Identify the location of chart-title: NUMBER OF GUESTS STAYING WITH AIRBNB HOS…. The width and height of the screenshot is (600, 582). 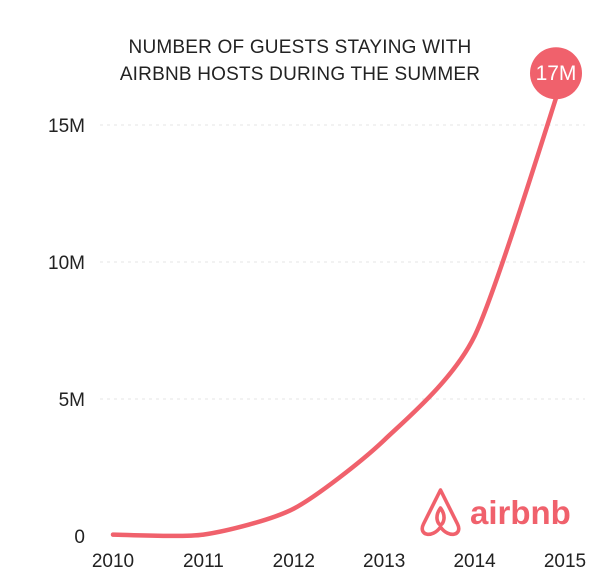
(300, 61).